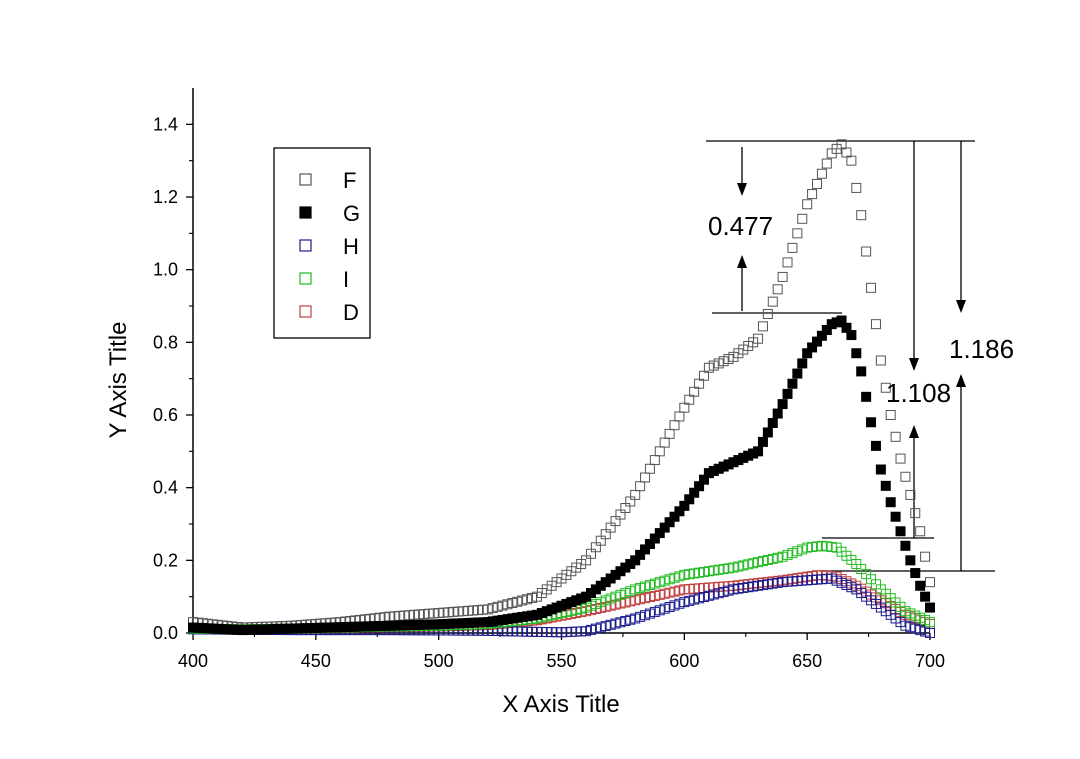 The width and height of the screenshot is (1080, 759). Describe the element at coordinates (740, 226) in the screenshot. I see `annotation-label-0477: 0.477` at that location.